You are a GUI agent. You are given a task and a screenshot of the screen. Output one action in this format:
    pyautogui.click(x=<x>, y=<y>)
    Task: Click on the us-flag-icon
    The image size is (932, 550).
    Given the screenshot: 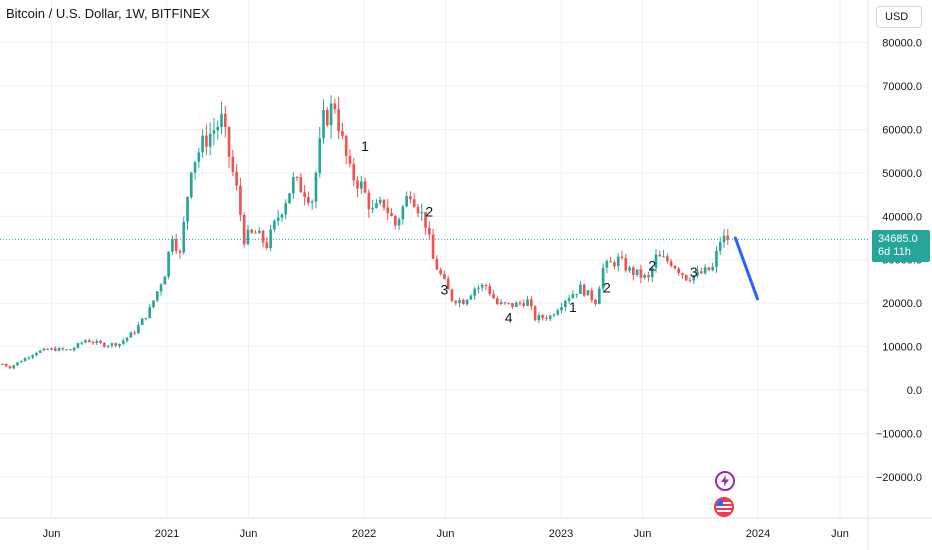 What is the action you would take?
    pyautogui.click(x=724, y=507)
    